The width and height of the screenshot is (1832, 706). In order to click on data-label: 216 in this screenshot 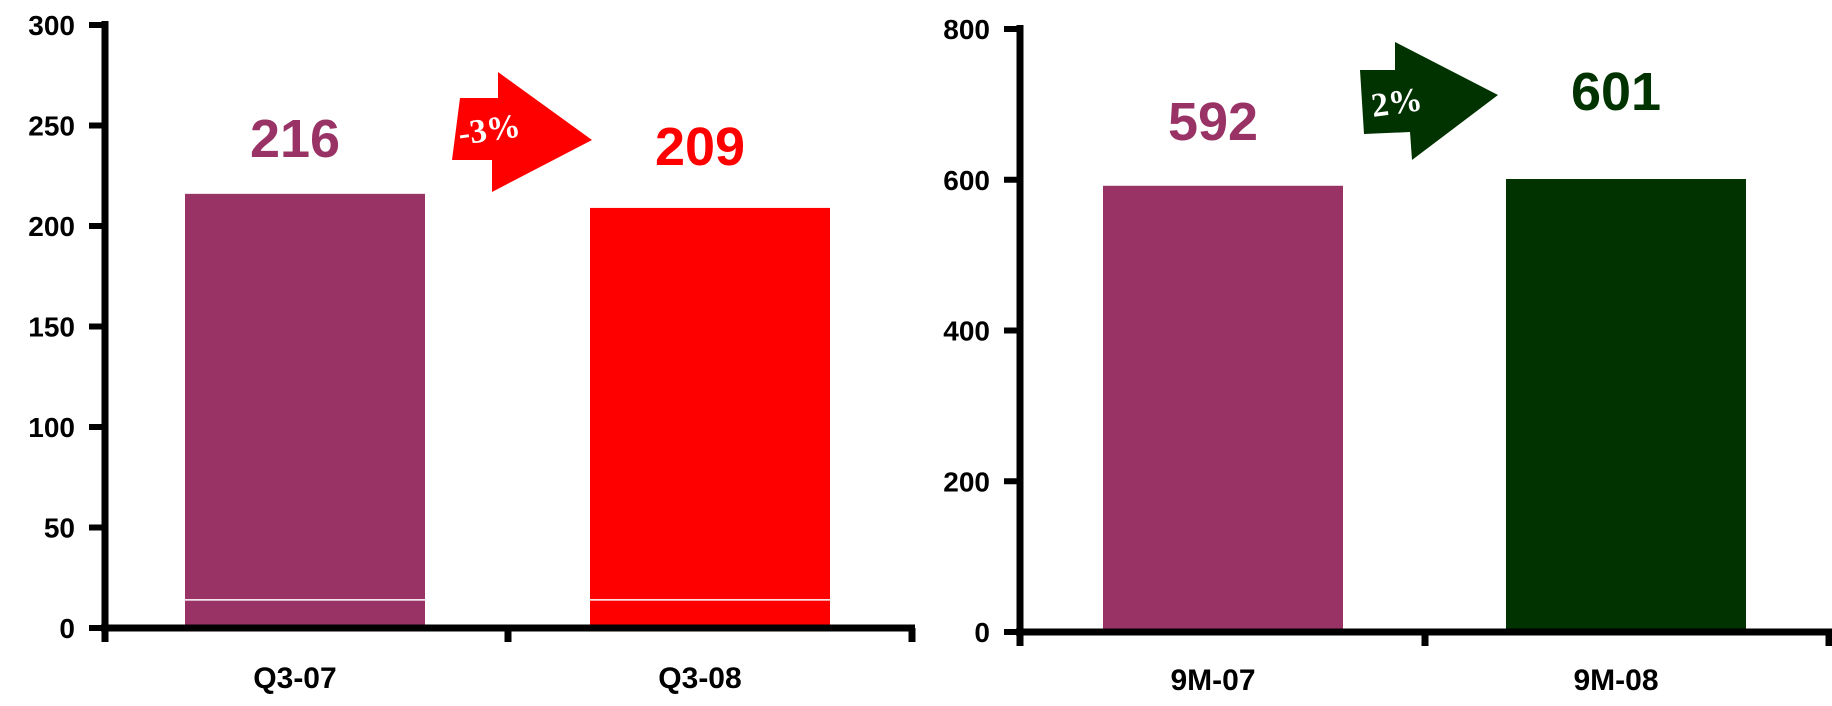, I will do `click(295, 139)`.